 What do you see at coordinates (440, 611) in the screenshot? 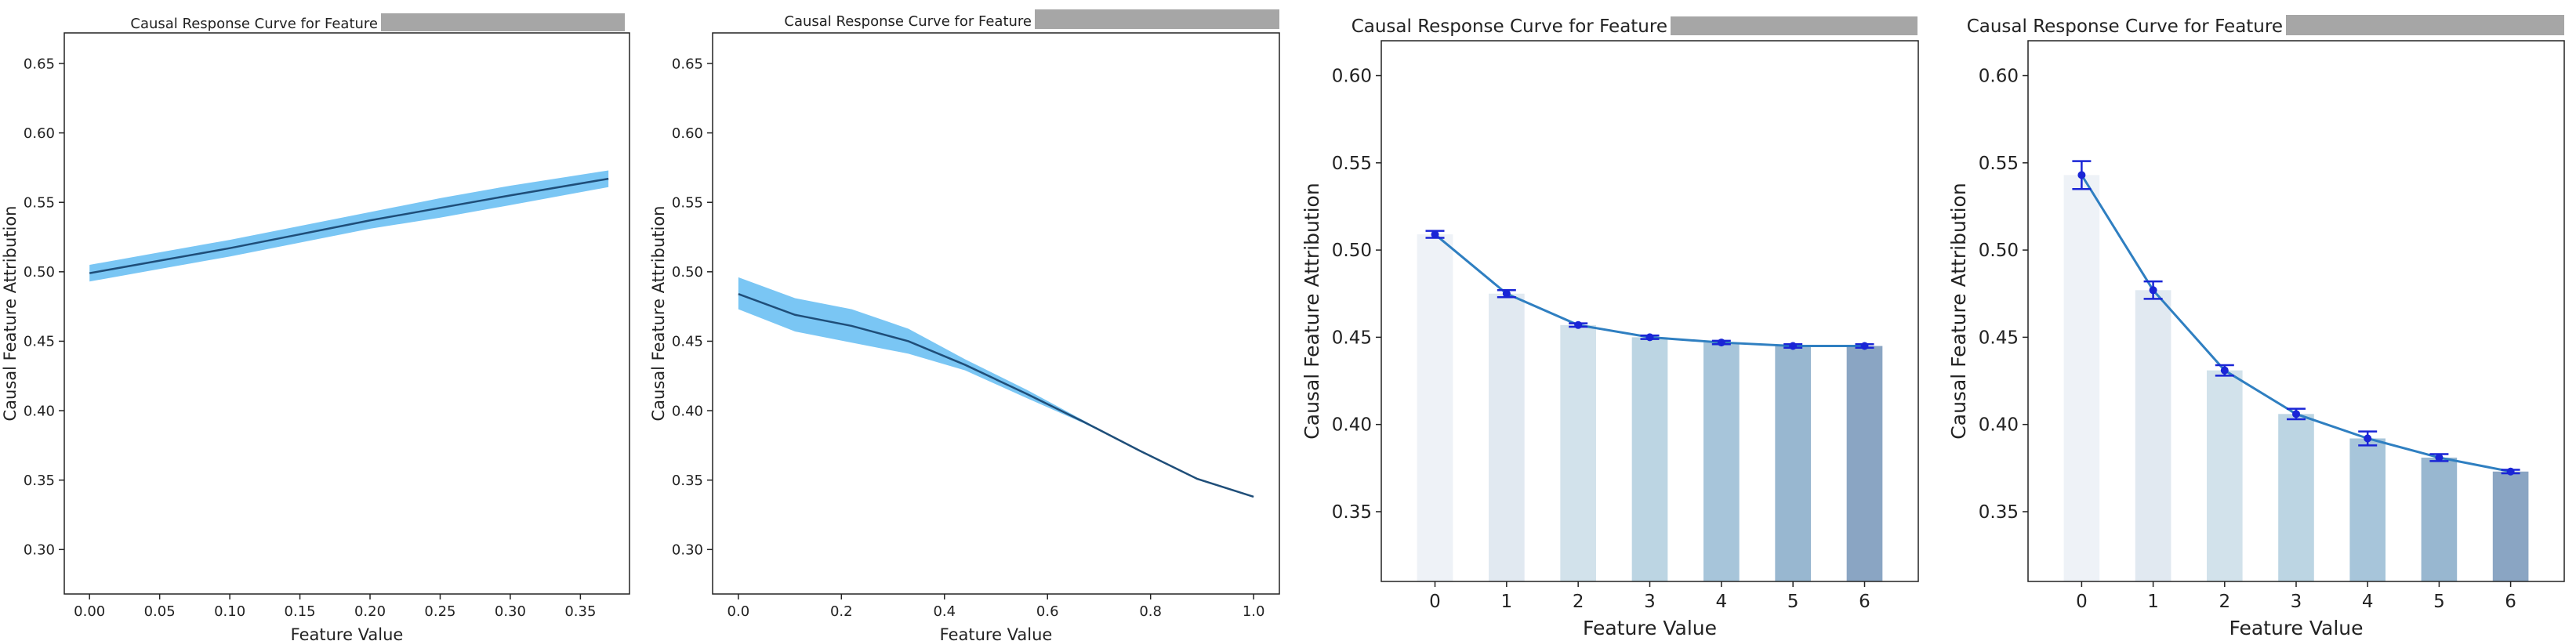
I see `x-tick-label: 0.25` at bounding box center [440, 611].